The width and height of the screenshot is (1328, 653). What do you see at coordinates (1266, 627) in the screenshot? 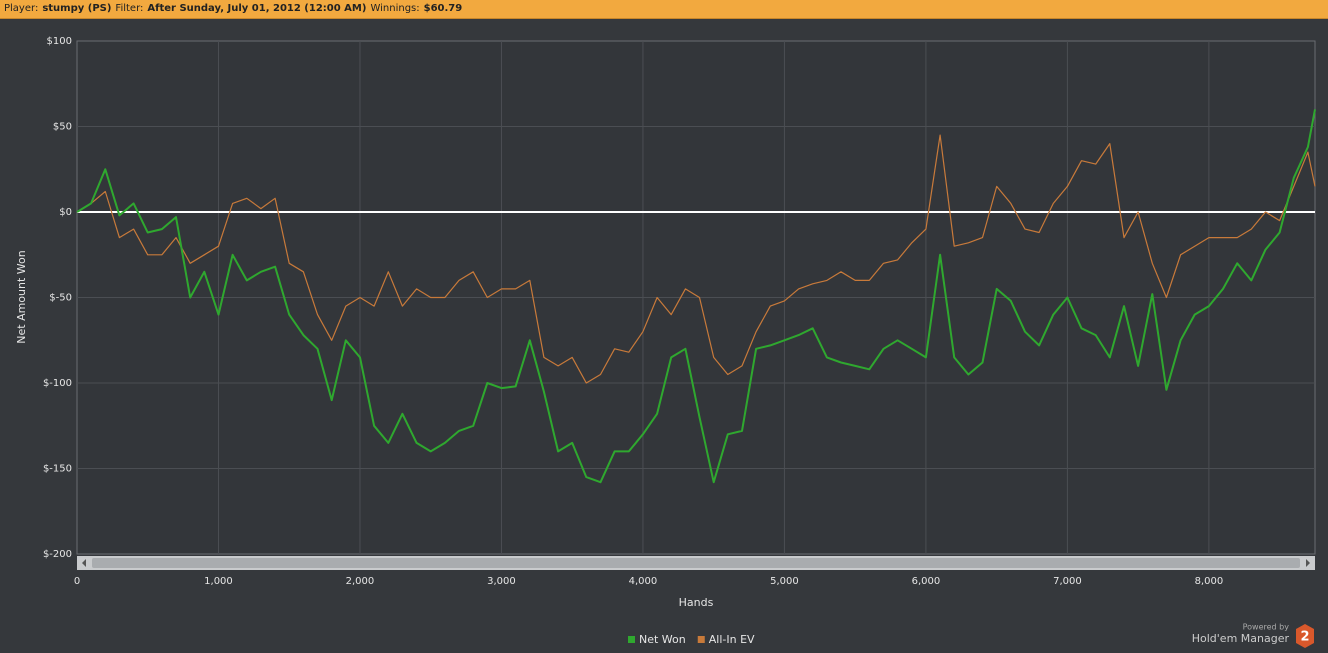
I see `logo-powered: Powered by` at bounding box center [1266, 627].